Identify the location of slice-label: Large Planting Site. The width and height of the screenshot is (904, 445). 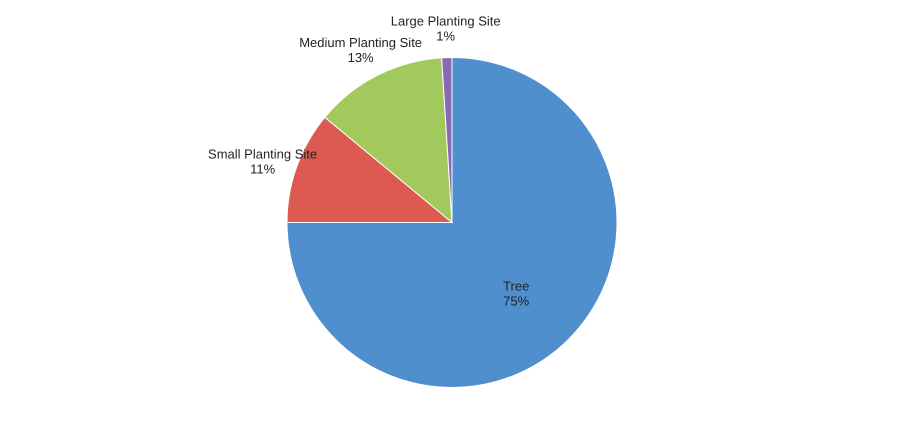
(445, 20).